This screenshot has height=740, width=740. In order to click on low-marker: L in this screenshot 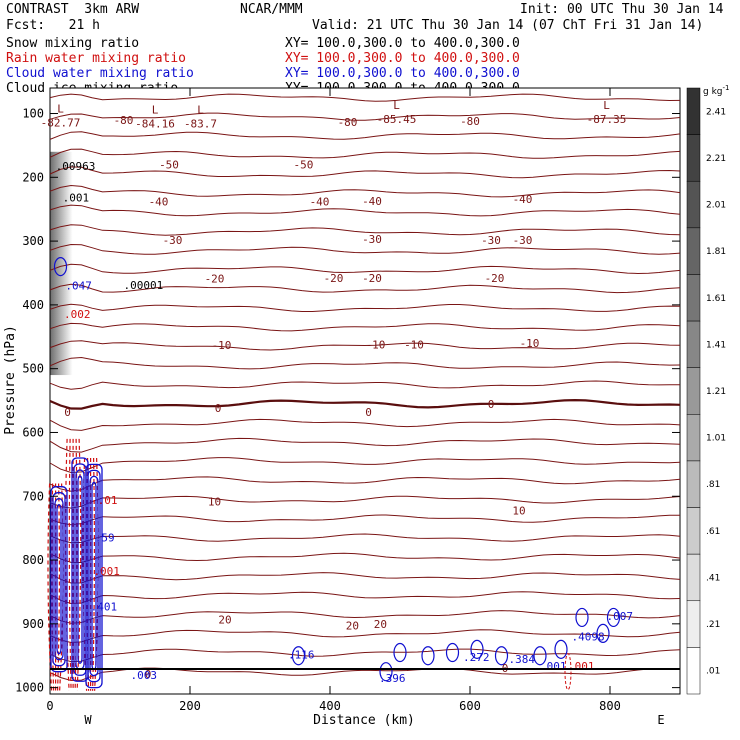, I will do `click(60, 109)`.